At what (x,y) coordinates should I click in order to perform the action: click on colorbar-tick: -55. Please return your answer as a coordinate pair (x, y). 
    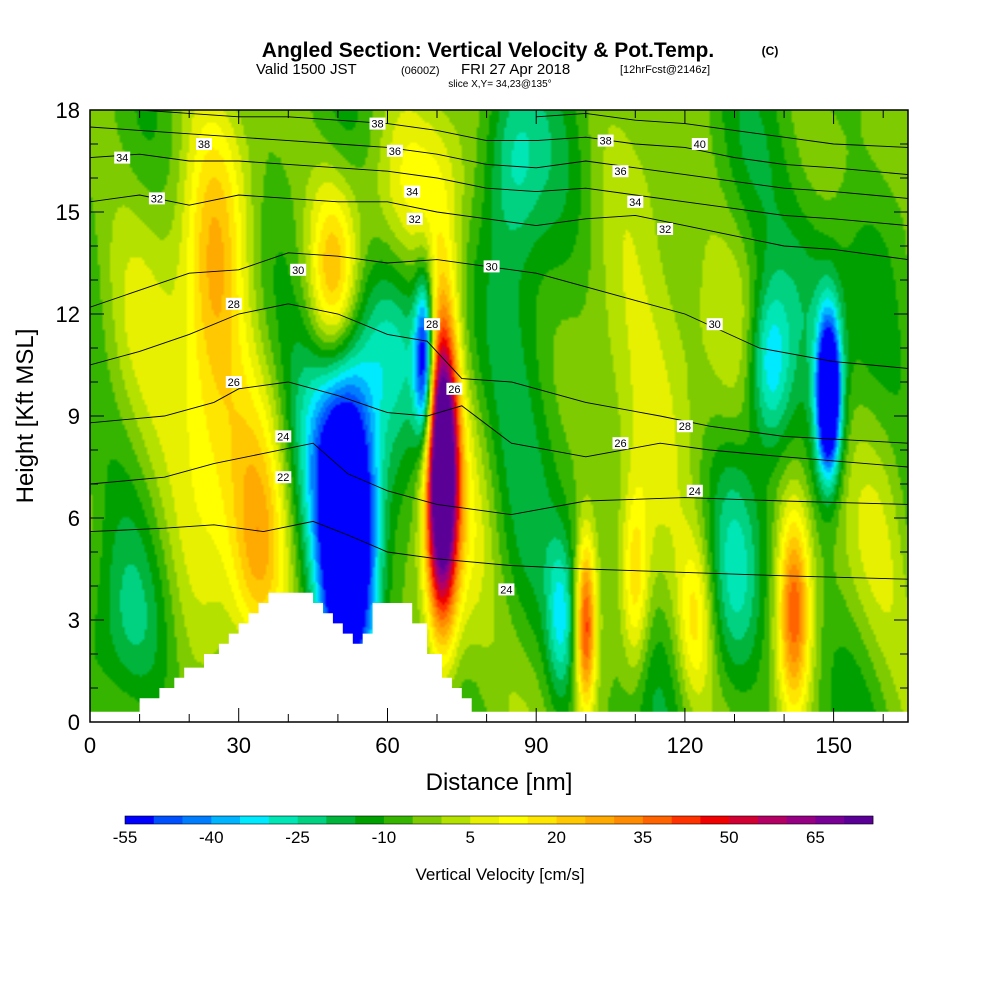
    Looking at the image, I should click on (125, 837).